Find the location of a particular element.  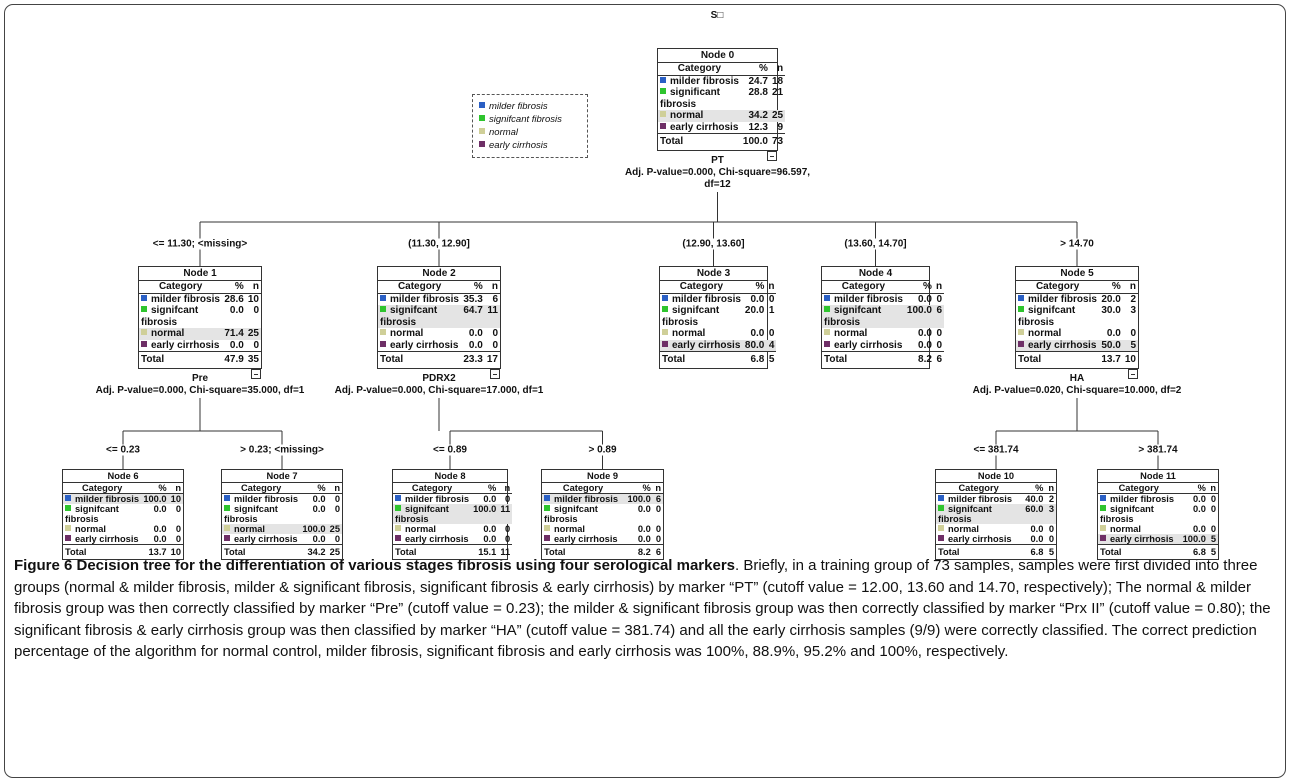

n-cell: 4 is located at coordinates (771, 345).